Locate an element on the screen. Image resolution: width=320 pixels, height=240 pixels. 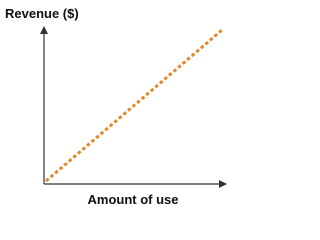
x-axis-label: Amount of use is located at coordinates (133, 199).